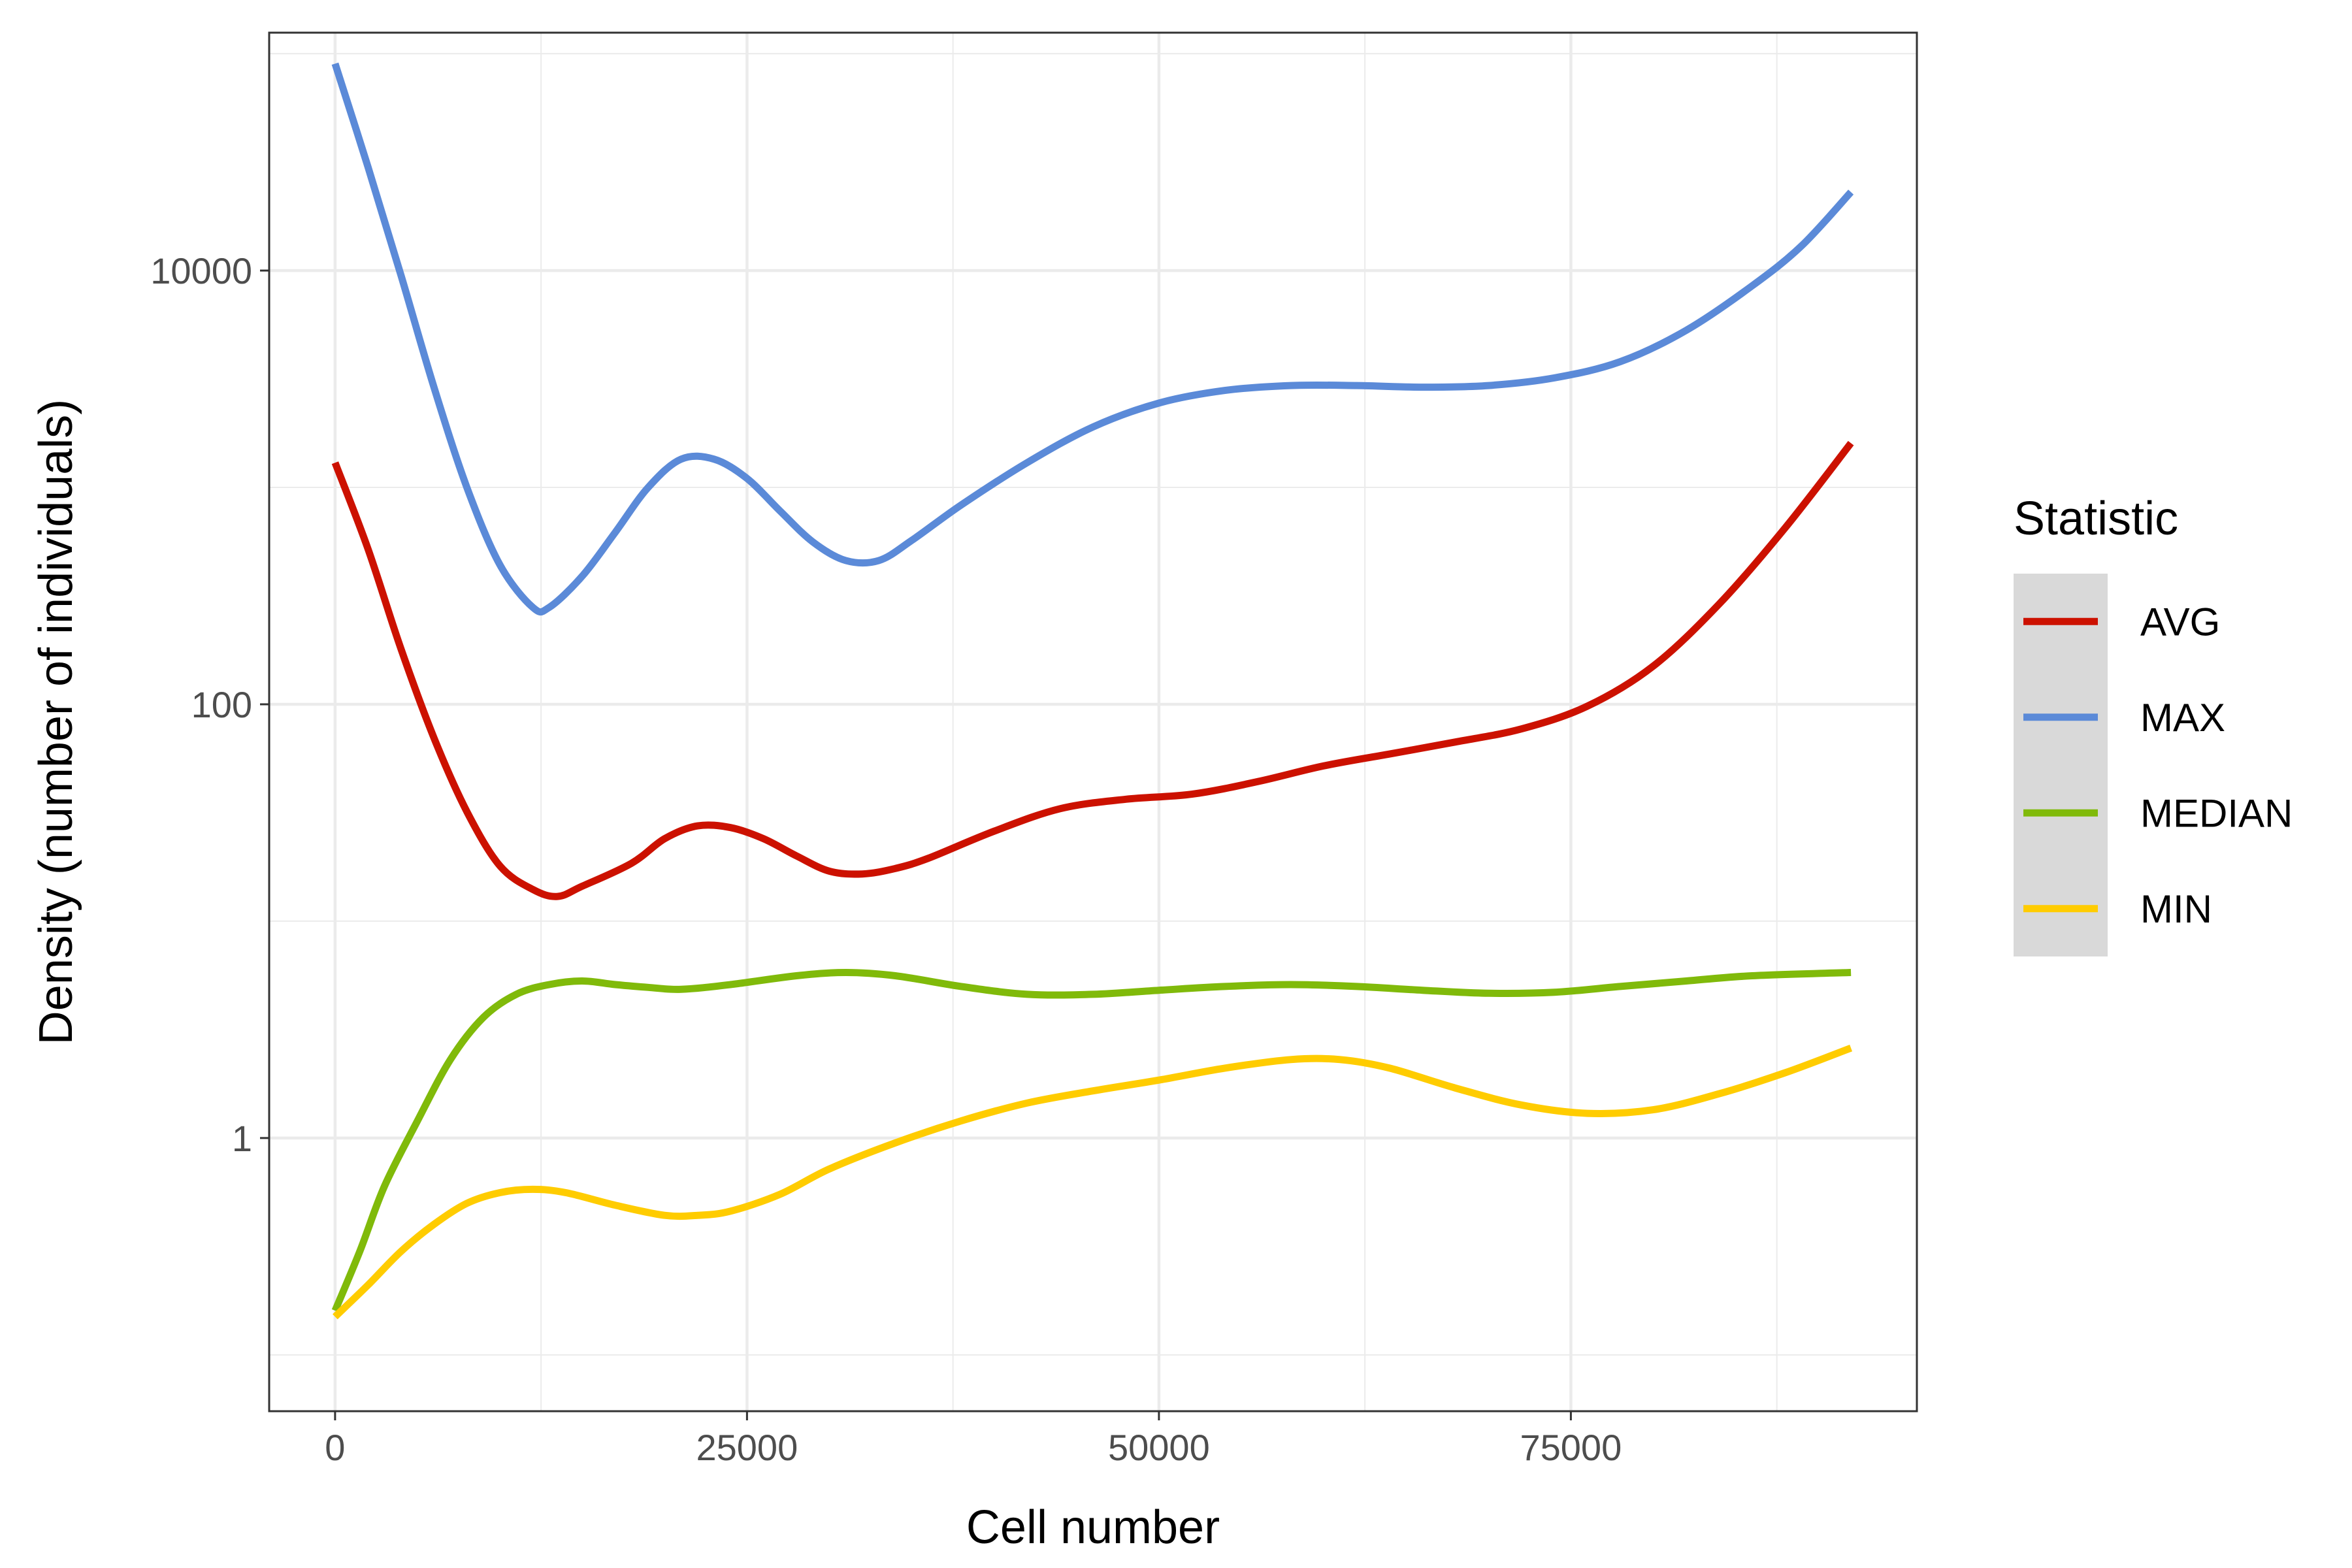 This screenshot has height=1568, width=2352. Describe the element at coordinates (56, 722) in the screenshot. I see `y-axis-title: Density (number of individuals)` at that location.